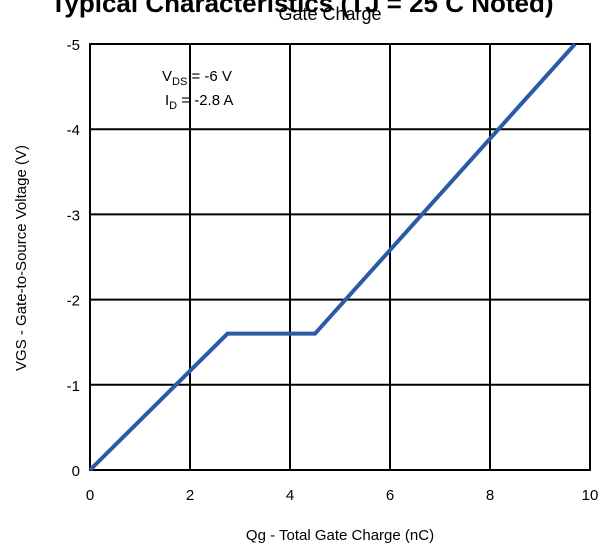 The image size is (604, 559). What do you see at coordinates (197, 78) in the screenshot?
I see `annotation-vds: VDS = -6 V` at bounding box center [197, 78].